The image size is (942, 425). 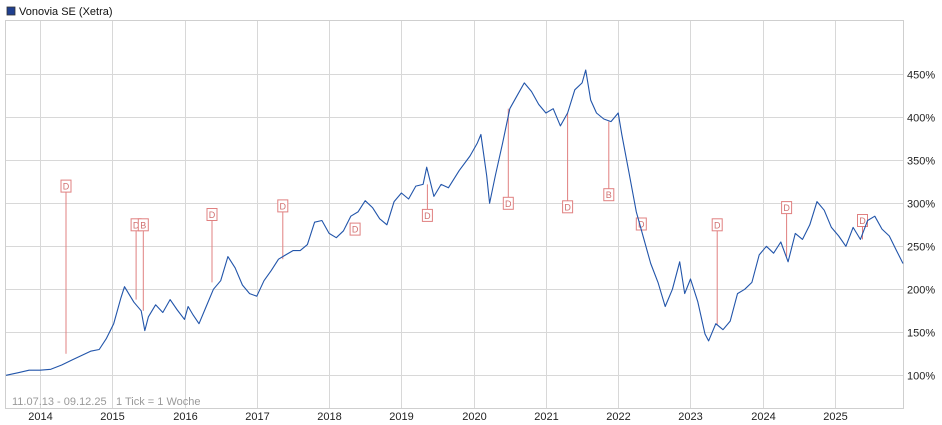 What do you see at coordinates (185, 417) in the screenshot?
I see `x-tick-label: 2016` at bounding box center [185, 417].